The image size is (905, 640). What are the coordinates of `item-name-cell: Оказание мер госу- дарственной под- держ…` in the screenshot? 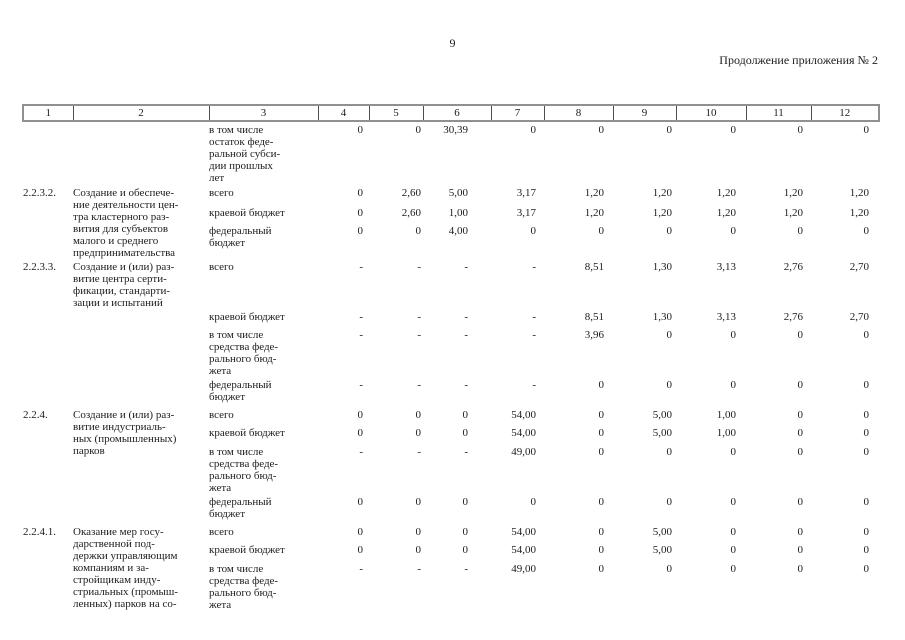 It's located at (126, 568).